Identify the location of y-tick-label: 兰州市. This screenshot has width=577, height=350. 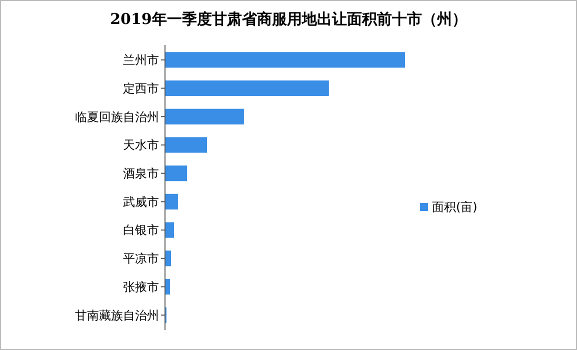
(141, 60).